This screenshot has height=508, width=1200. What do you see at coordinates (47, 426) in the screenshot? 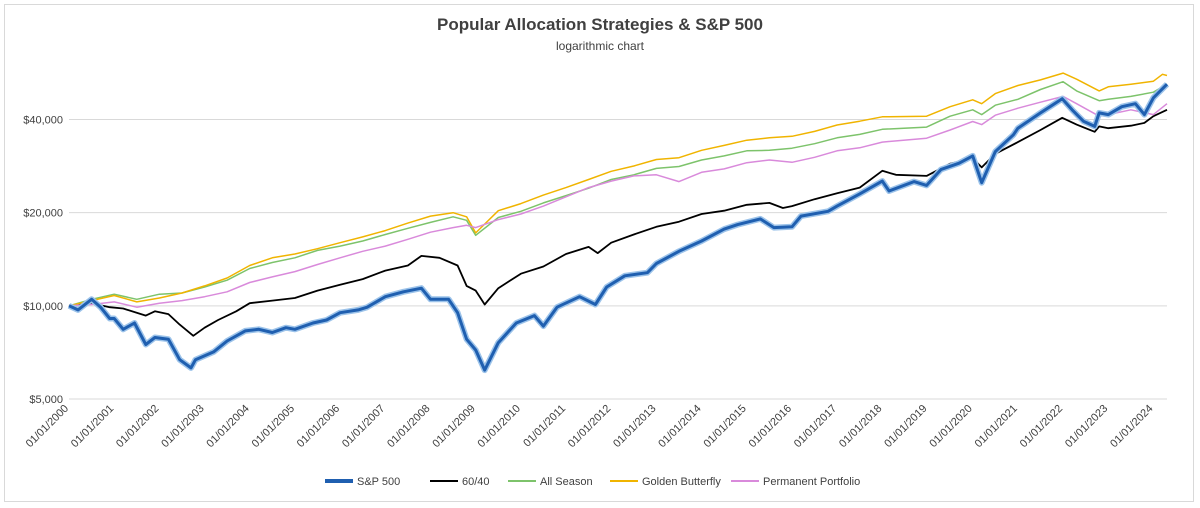
I see `x-tick-label: 01/01/2000` at bounding box center [47, 426].